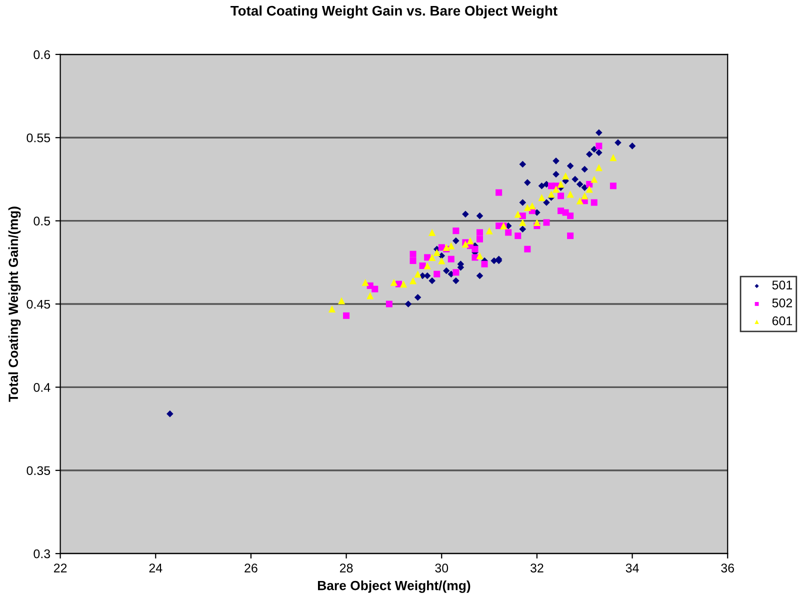 This screenshot has width=804, height=605. I want to click on legend-label: 501, so click(782, 285).